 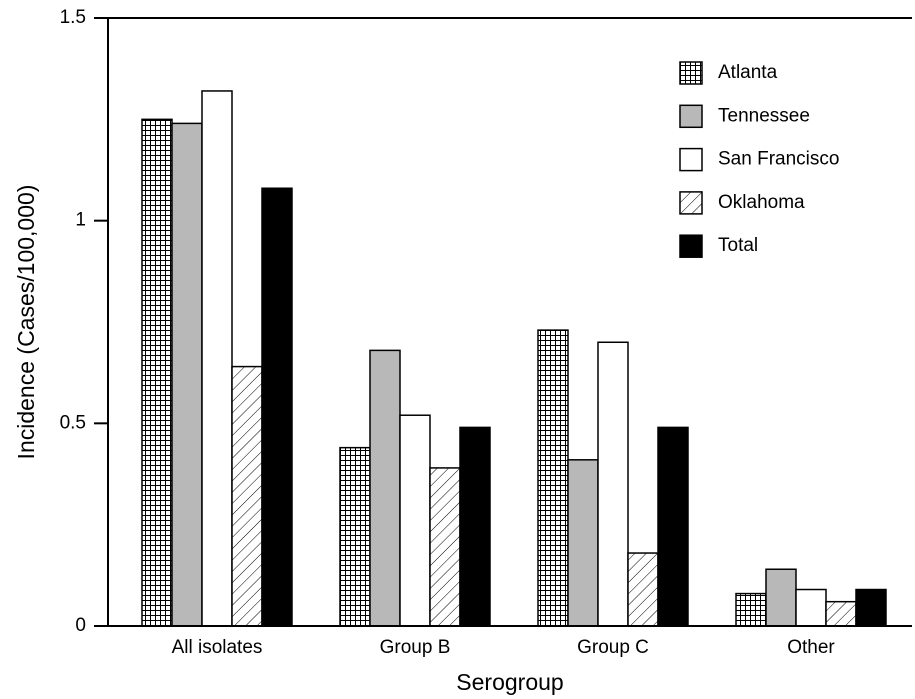 I want to click on legend-label: San Francisco, so click(x=778, y=159).